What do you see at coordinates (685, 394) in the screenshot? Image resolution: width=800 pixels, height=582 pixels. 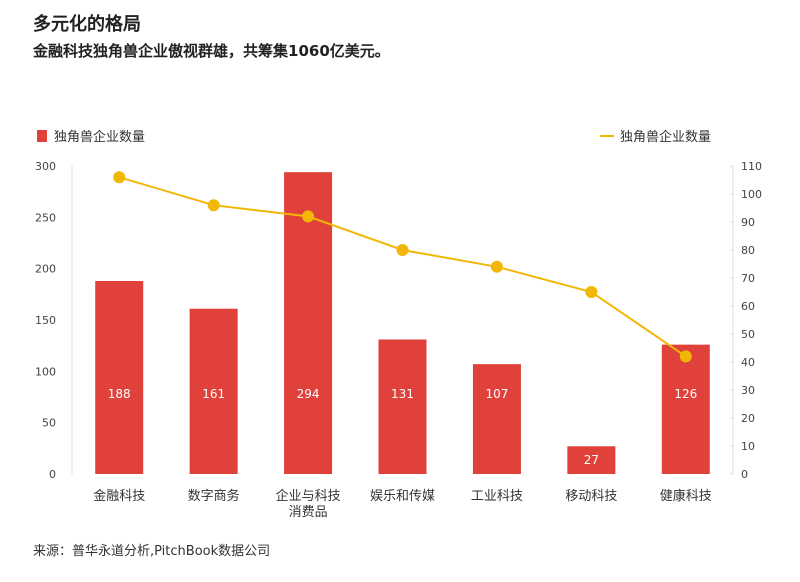 I see `bar-value-label: 126` at bounding box center [685, 394].